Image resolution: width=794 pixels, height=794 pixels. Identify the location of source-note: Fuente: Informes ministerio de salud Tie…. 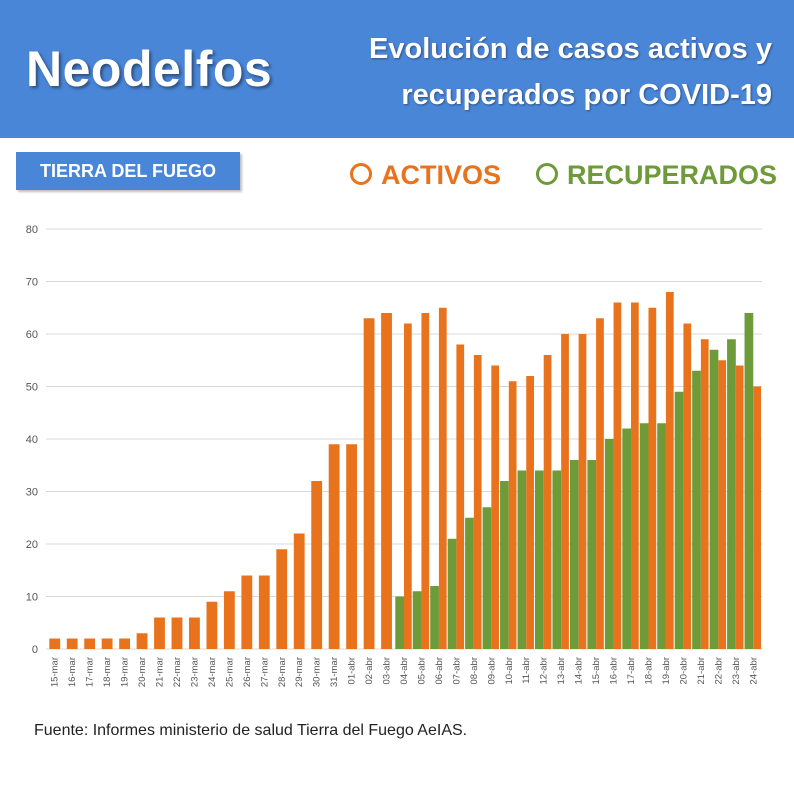
(251, 730).